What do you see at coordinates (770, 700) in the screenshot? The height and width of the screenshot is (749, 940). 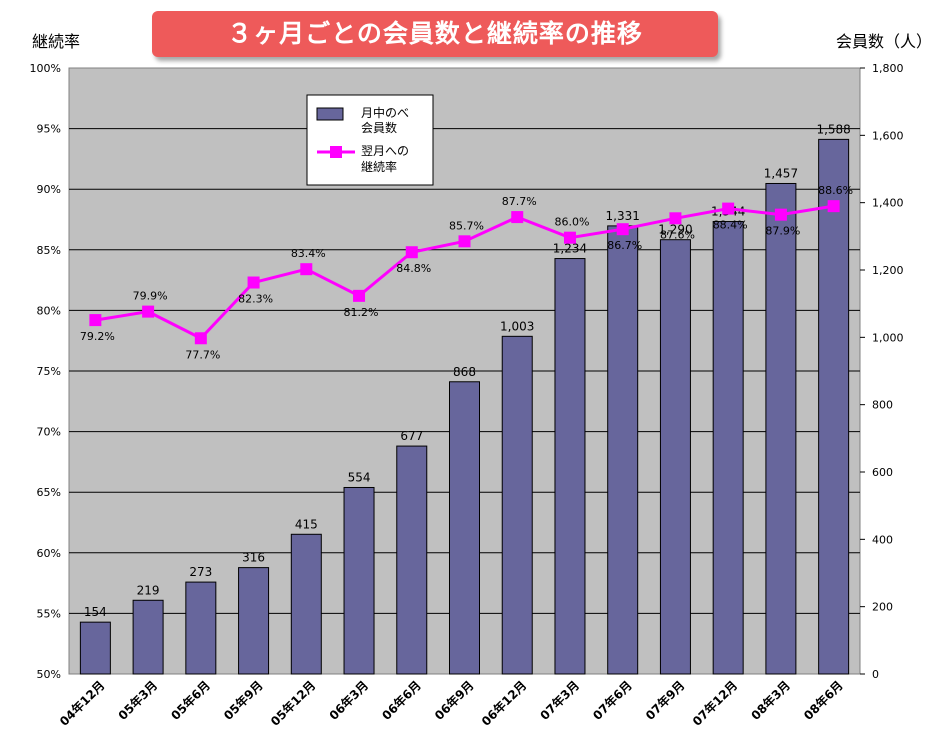 I see `x-category-label: 08年3月` at bounding box center [770, 700].